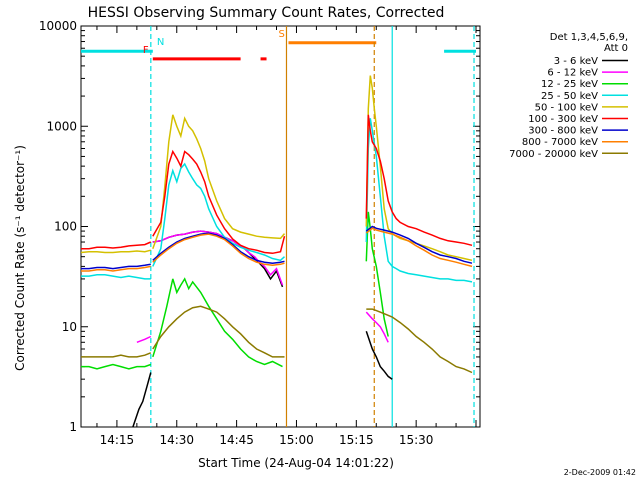  I want to click on flag-label: F, so click(146, 50).